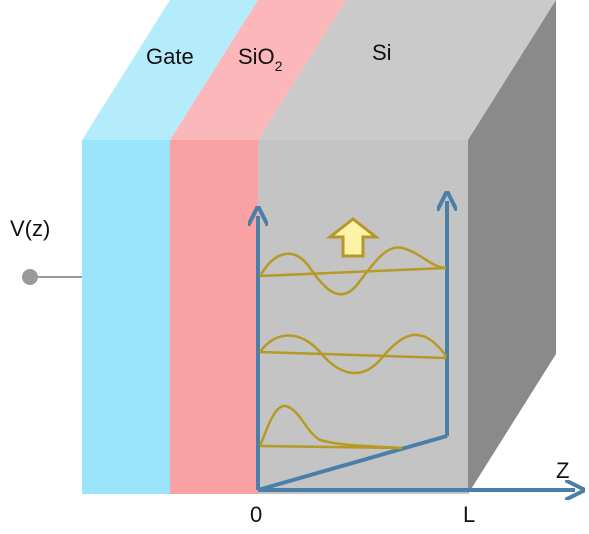  Describe the element at coordinates (126, 317) in the screenshot. I see `gate-front-face` at that location.